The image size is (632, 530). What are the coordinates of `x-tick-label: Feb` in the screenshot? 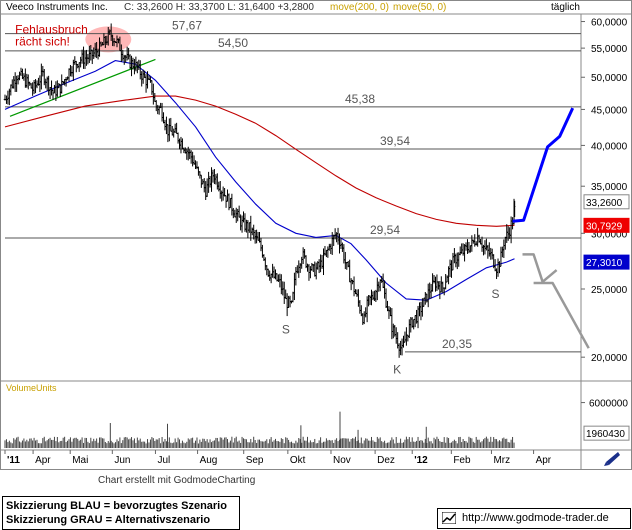 It's located at (462, 460).